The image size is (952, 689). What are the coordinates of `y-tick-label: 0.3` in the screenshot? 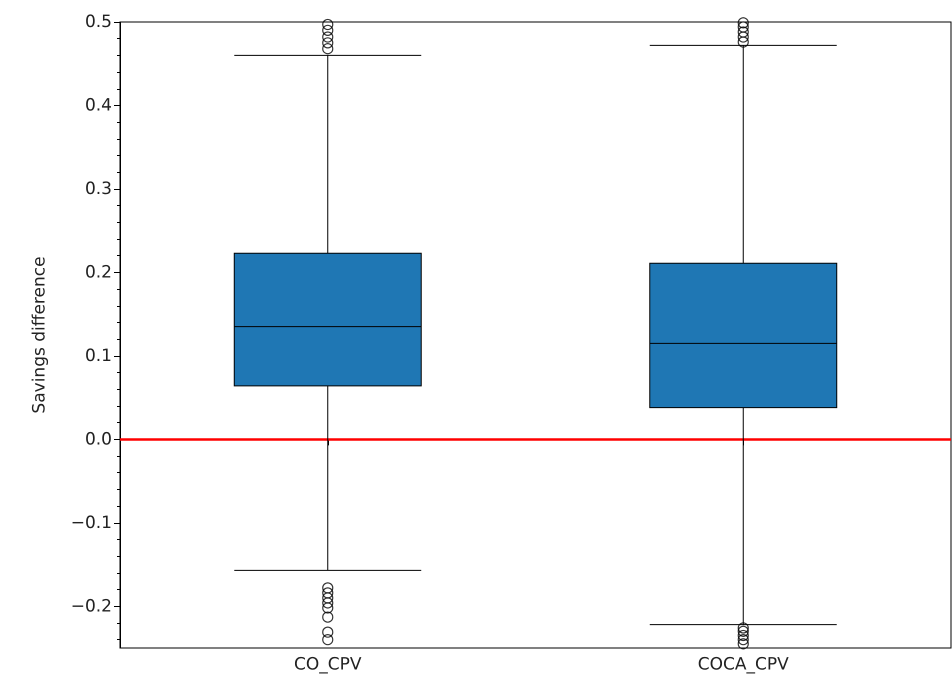 It's located at (98, 188).